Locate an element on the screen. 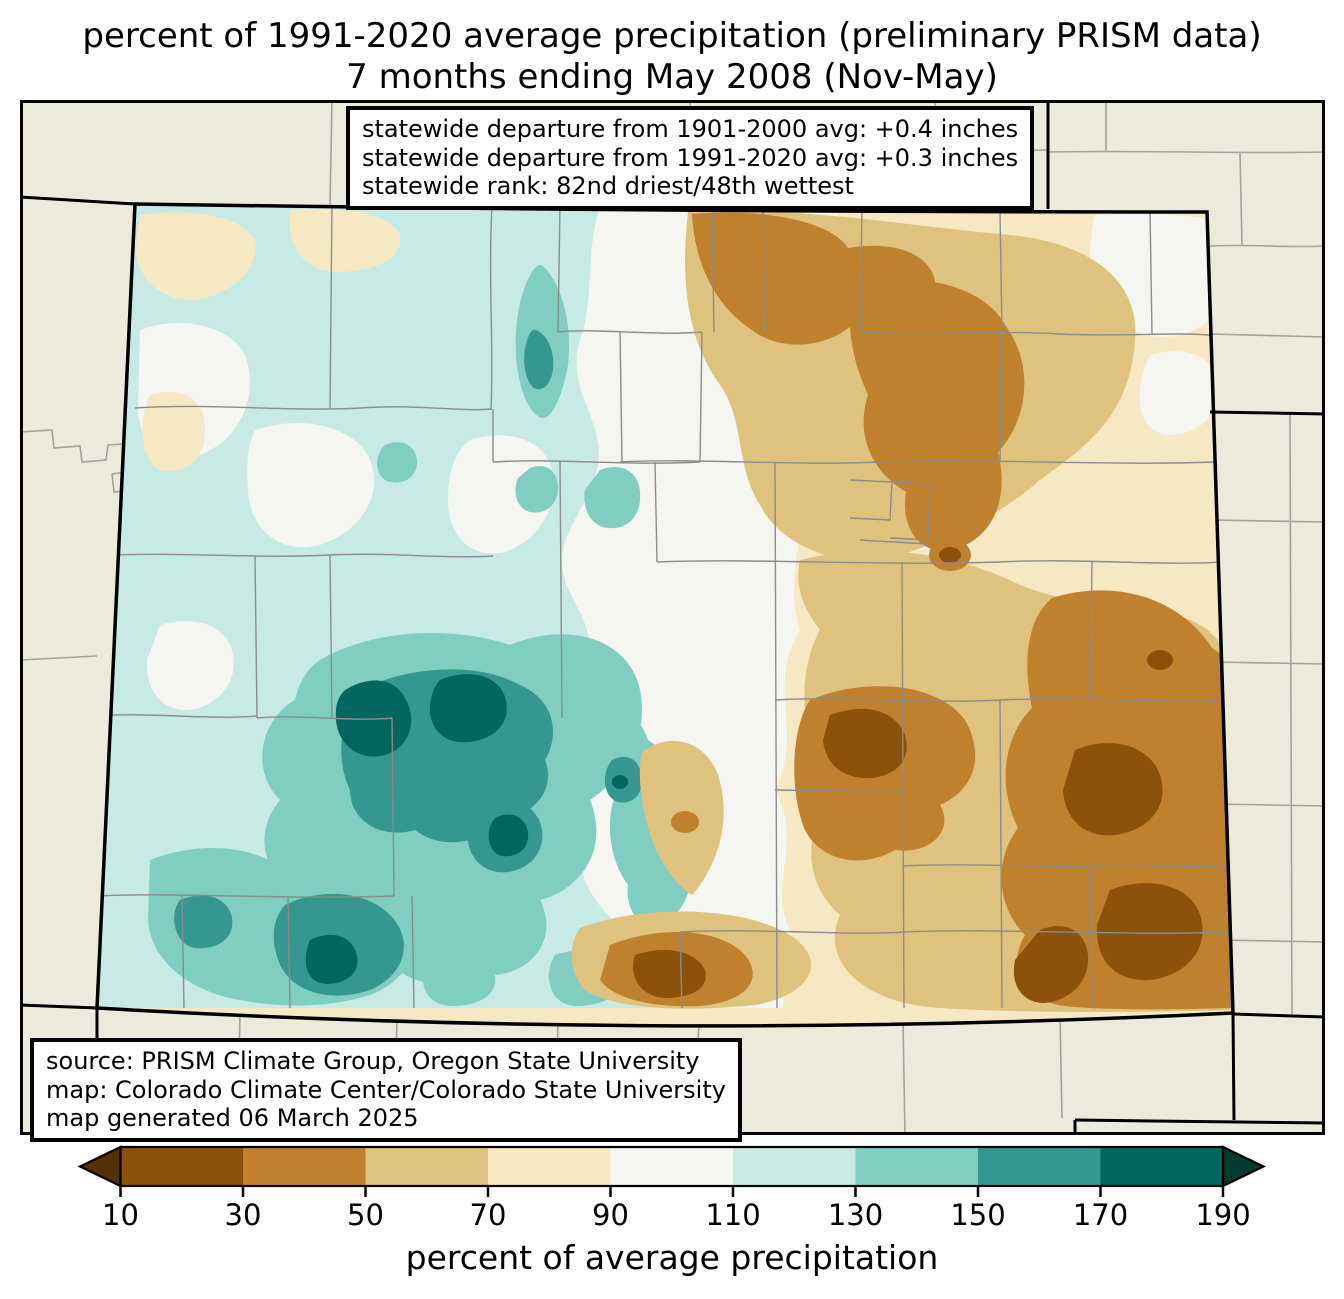  source-line-3: map generated 06 March 2025 is located at coordinates (232, 1118).